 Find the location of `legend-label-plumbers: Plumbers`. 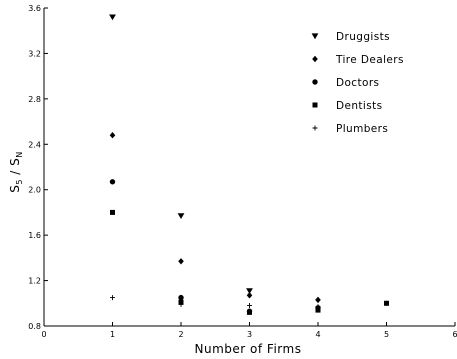

legend-label-plumbers: Plumbers is located at coordinates (362, 129).